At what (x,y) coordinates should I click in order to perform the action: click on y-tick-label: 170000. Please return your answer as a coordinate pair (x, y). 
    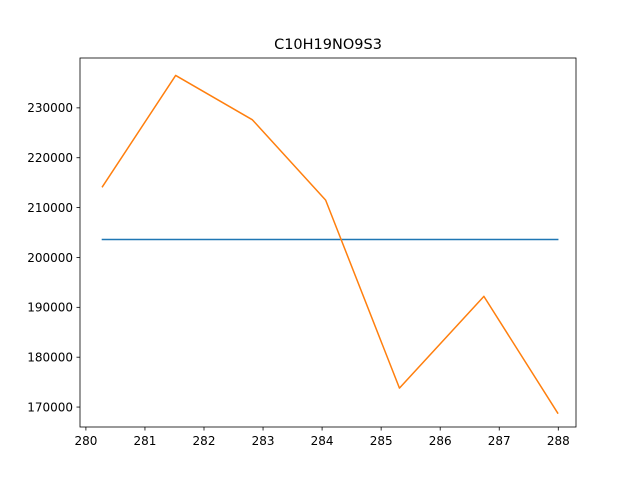
    Looking at the image, I should click on (50, 407).